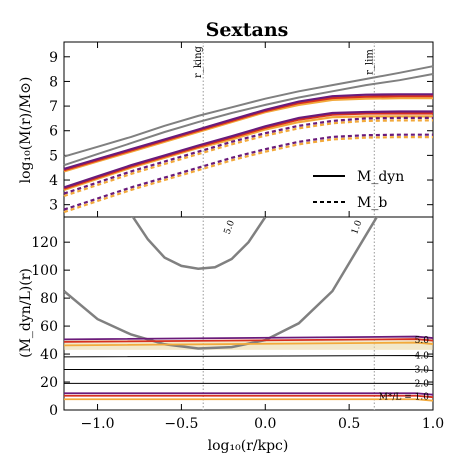 The image size is (463, 468). I want to click on bottom-ytick-label-1: 20, so click(49, 383).